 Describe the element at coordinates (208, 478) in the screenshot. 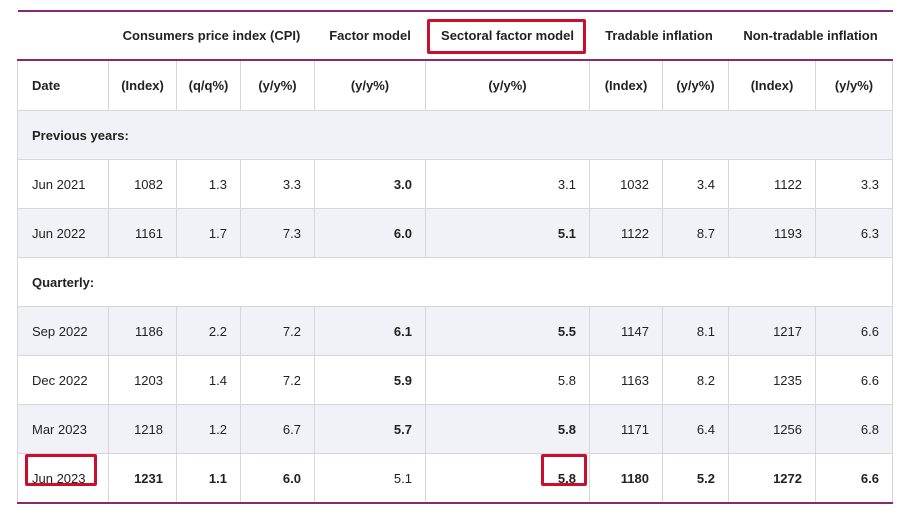

I see `cell-cpi-qq: 1.1` at that location.